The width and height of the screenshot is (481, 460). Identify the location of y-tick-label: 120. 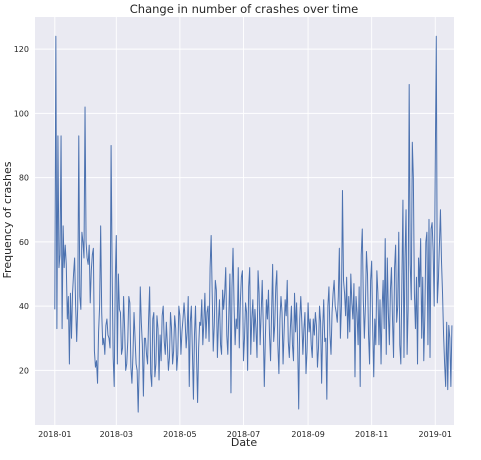
(21, 49).